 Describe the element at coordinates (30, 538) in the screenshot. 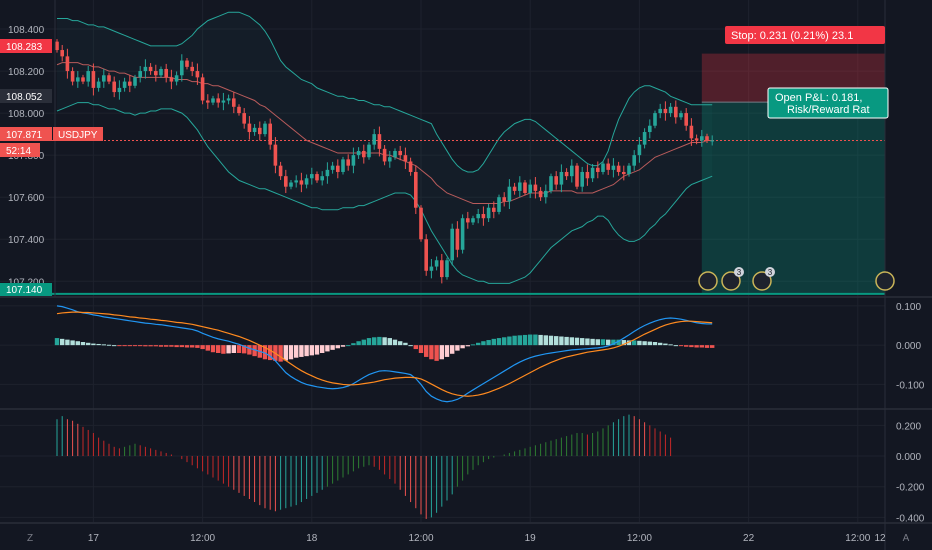

I see `timezone-icon: Z` at that location.